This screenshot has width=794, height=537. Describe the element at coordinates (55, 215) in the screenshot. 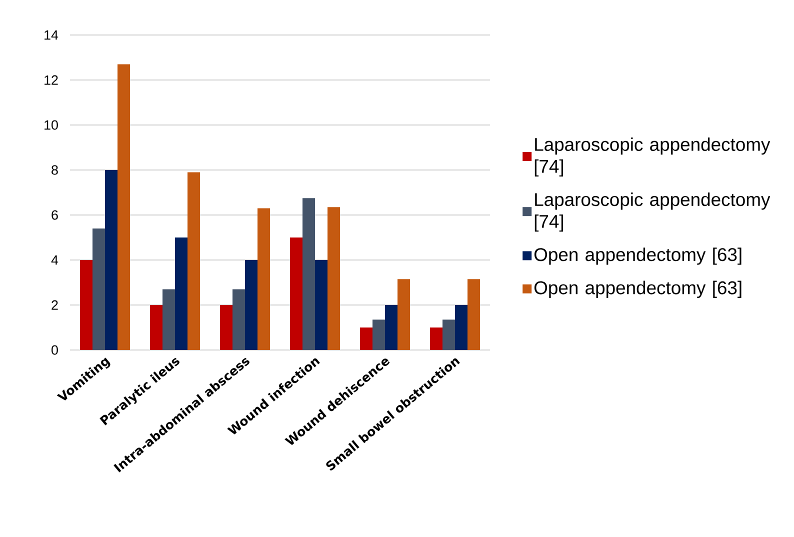

I see `y-tick-label: 6` at that location.